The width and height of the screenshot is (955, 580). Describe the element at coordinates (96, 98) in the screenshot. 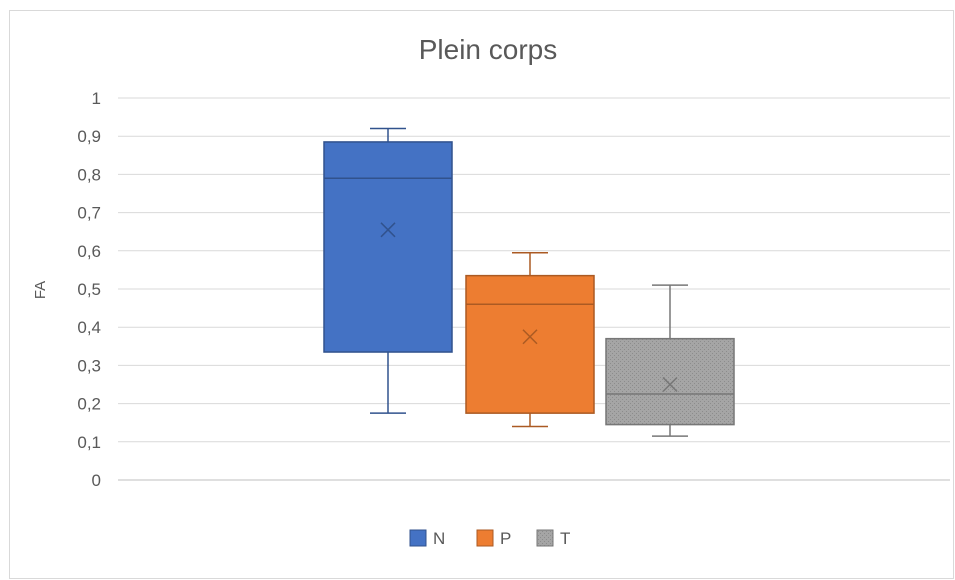

I see `y-tick-label: 1` at that location.